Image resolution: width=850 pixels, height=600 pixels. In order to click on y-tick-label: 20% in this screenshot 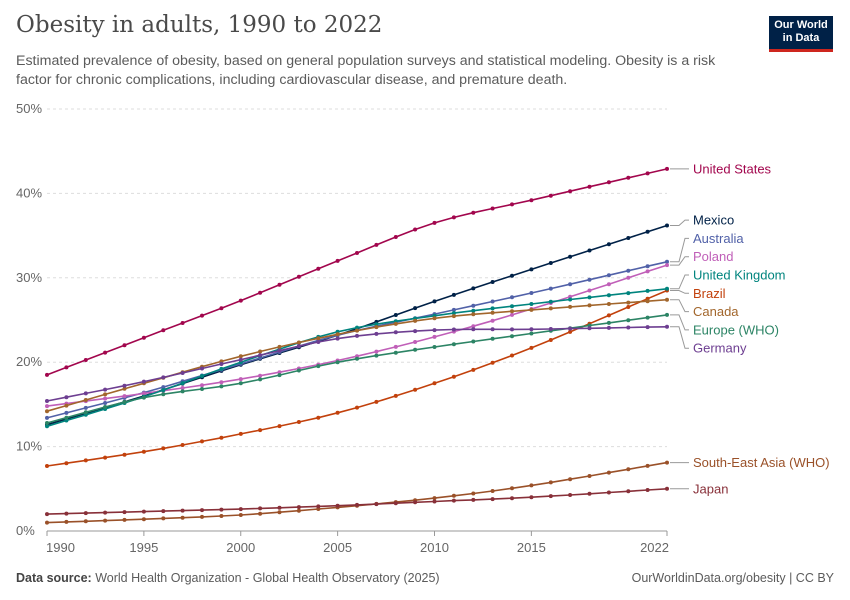, I will do `click(29, 361)`.